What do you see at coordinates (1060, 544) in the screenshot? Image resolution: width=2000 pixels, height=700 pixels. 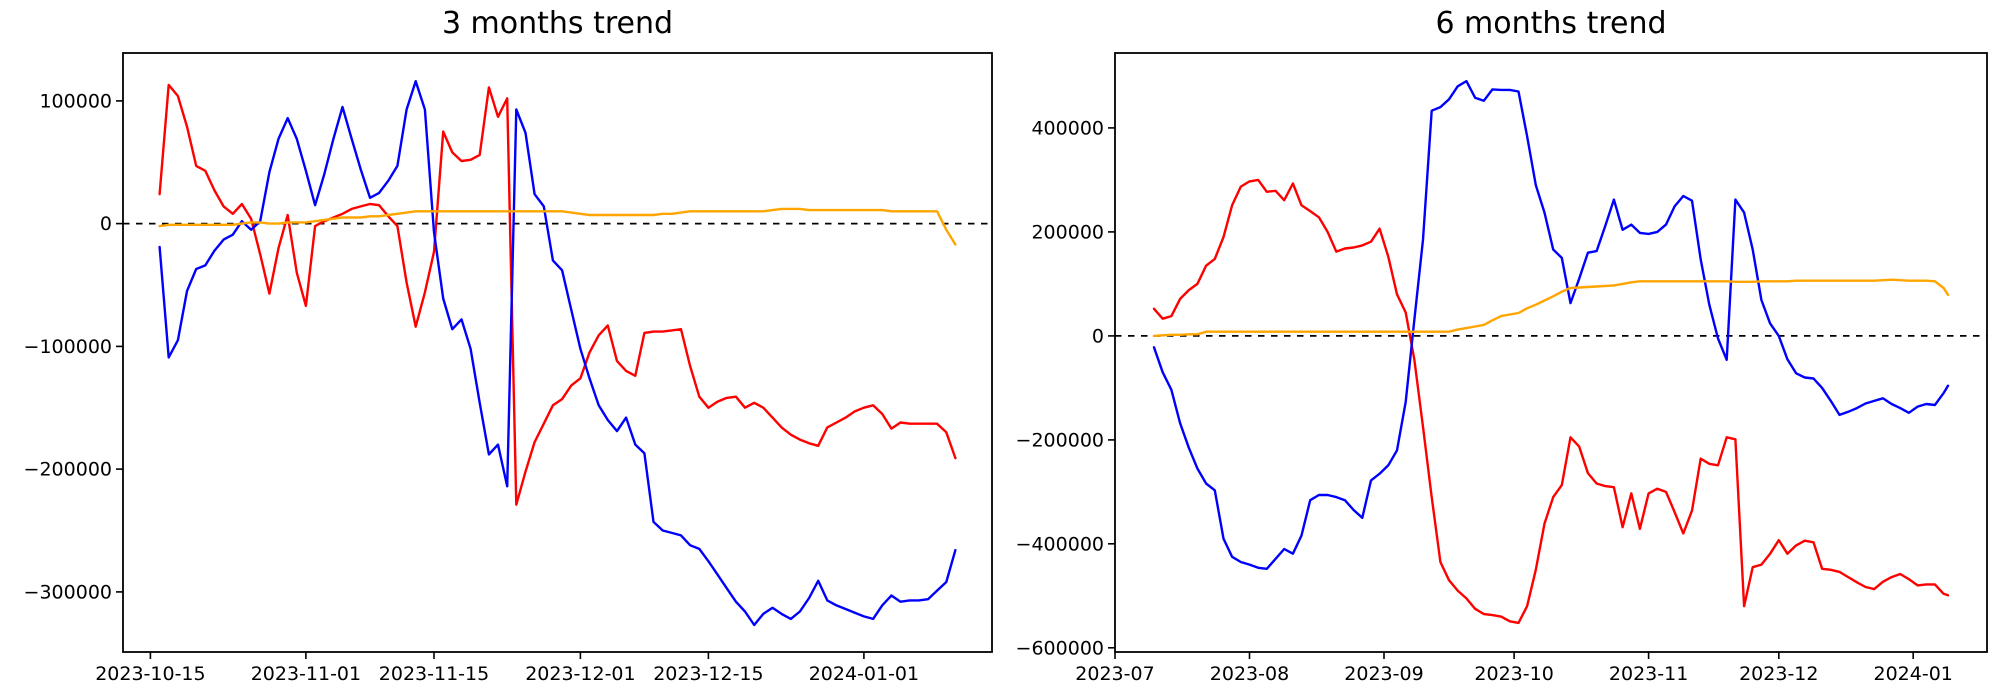 I see `y-tick-label: −400000` at bounding box center [1060, 544].